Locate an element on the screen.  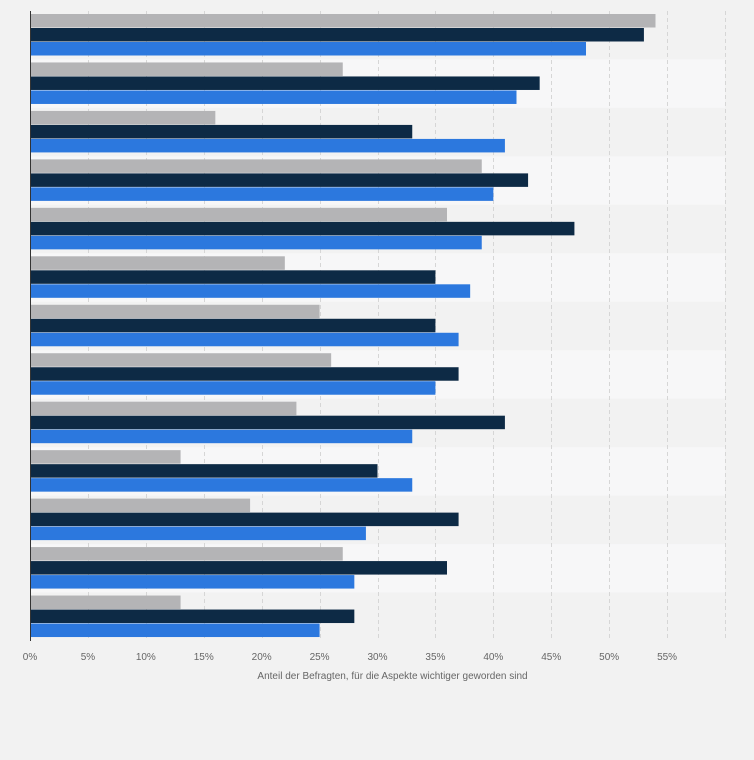
x-tick-label: 25% is located at coordinates (320, 657).